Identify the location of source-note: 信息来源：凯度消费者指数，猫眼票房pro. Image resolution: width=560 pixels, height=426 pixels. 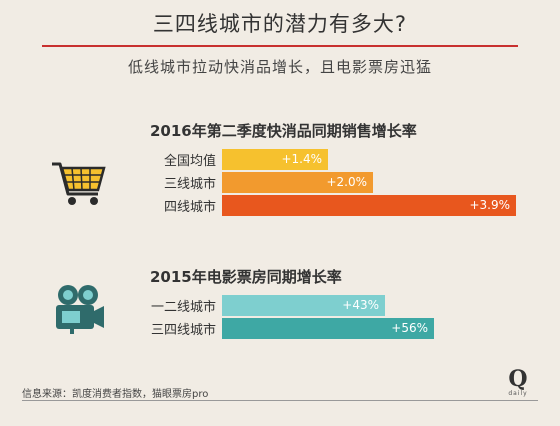
(115, 394).